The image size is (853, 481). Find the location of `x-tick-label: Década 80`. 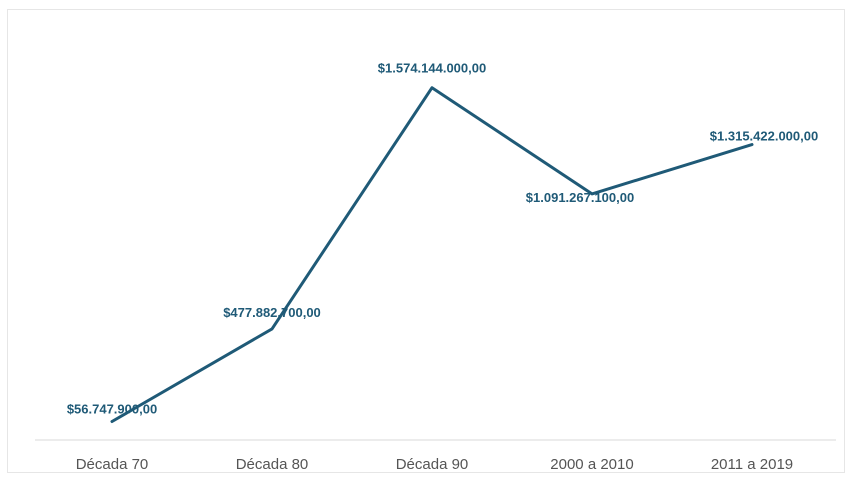

x-tick-label: Década 80 is located at coordinates (272, 464).